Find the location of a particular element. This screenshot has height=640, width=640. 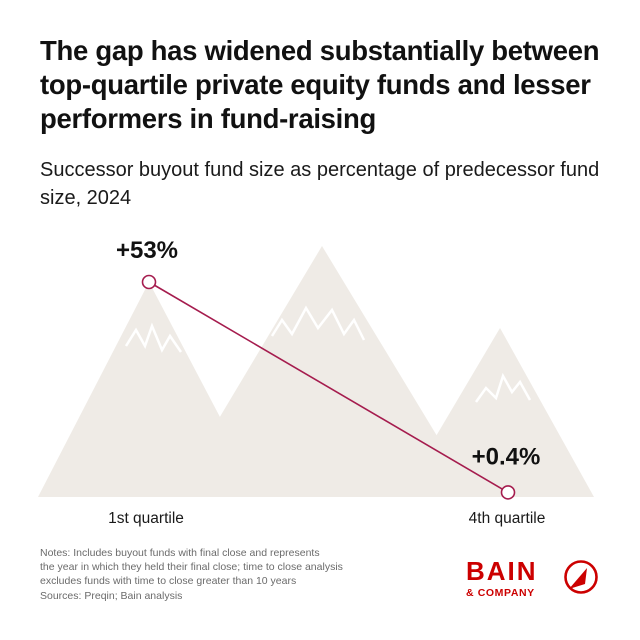

bain-logo: BAIN & COMPANY is located at coordinates (536, 581).